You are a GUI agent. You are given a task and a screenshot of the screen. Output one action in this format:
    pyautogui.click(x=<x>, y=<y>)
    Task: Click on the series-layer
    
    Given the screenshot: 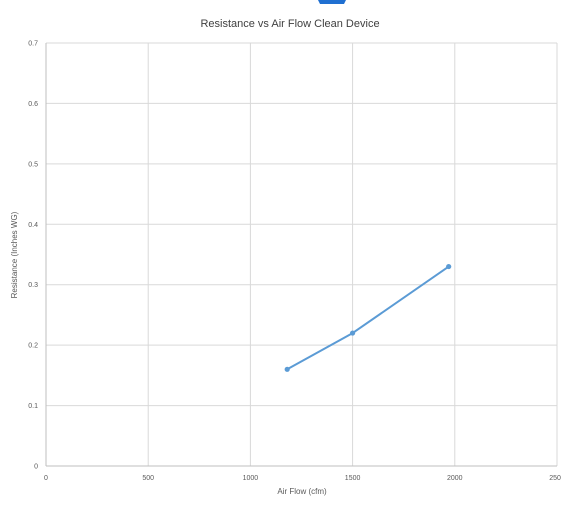 What is the action you would take?
    pyautogui.click(x=368, y=317)
    